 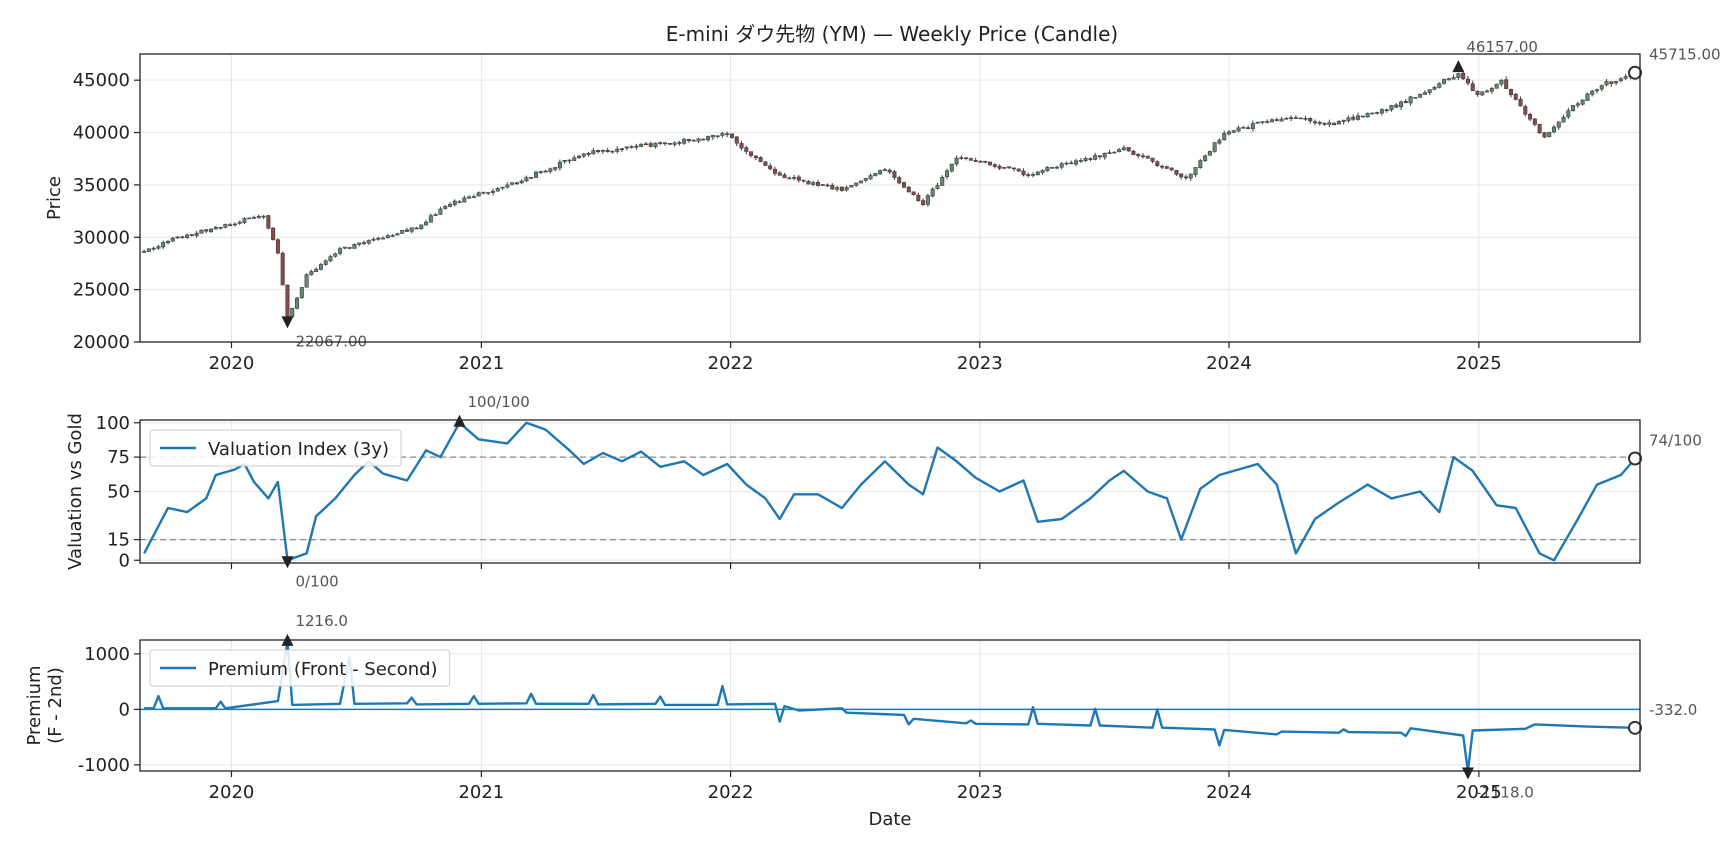 I want to click on valuation-legend-box, so click(x=275, y=448).